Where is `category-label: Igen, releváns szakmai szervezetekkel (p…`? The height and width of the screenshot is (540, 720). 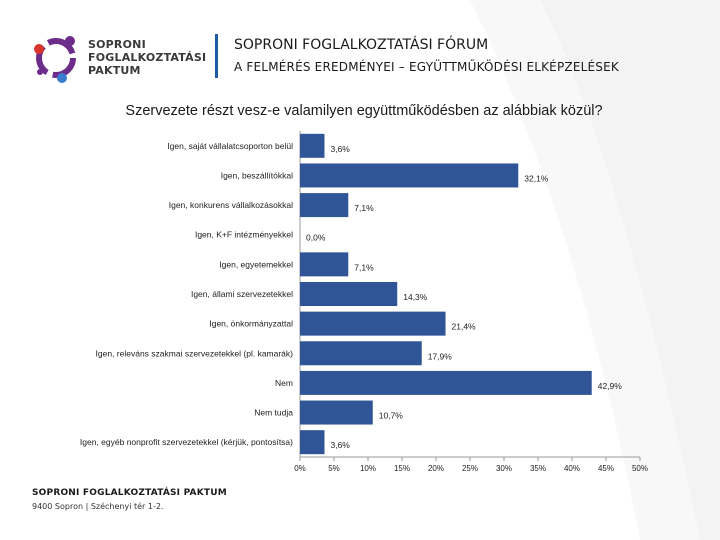 category-label: Igen, releváns szakmai szervezetekkel (p… is located at coordinates (195, 353).